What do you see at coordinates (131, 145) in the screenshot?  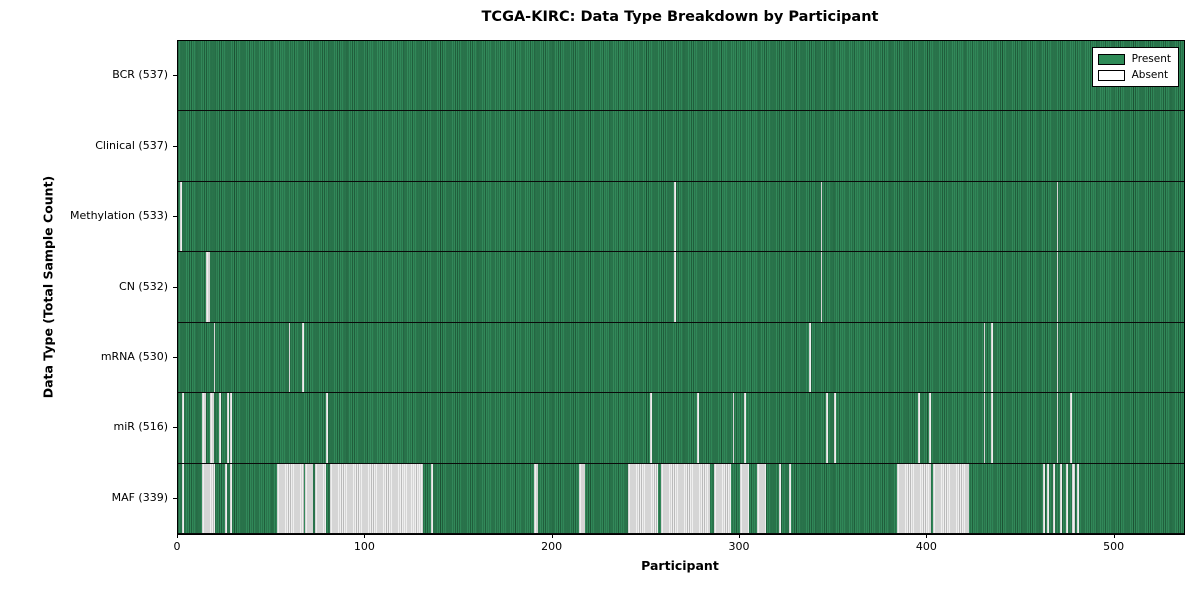 I see `y-tick-label: Clinical (537)` at bounding box center [131, 145].